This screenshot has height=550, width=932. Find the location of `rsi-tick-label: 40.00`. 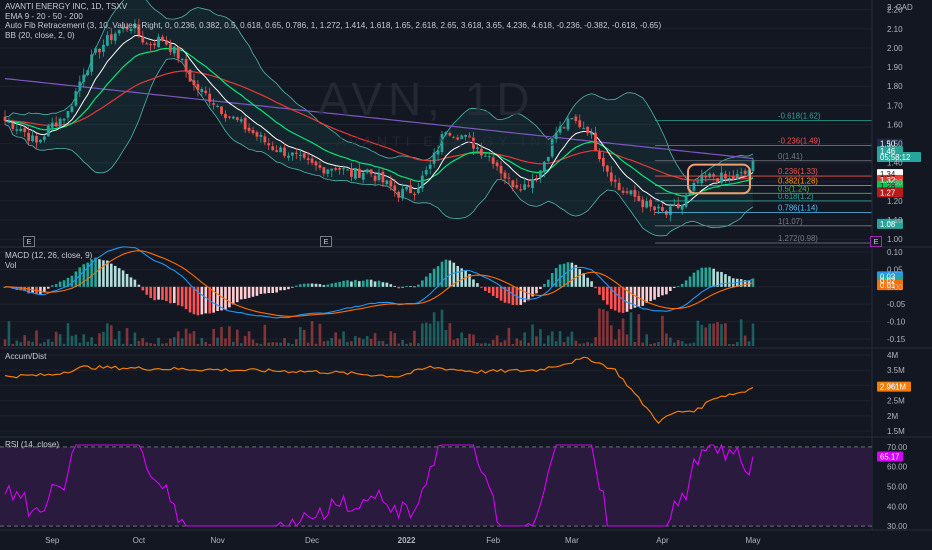

rsi-tick-label: 40.00 is located at coordinates (897, 506).